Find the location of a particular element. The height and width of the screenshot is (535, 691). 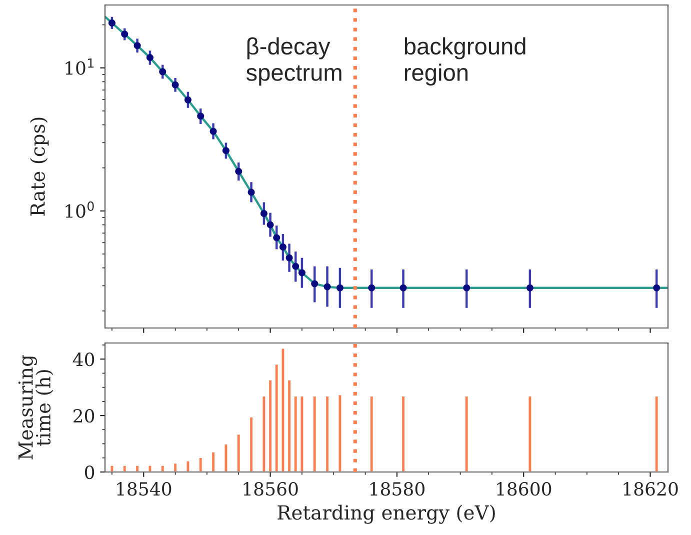

x-tick-label: 18540 is located at coordinates (144, 489).